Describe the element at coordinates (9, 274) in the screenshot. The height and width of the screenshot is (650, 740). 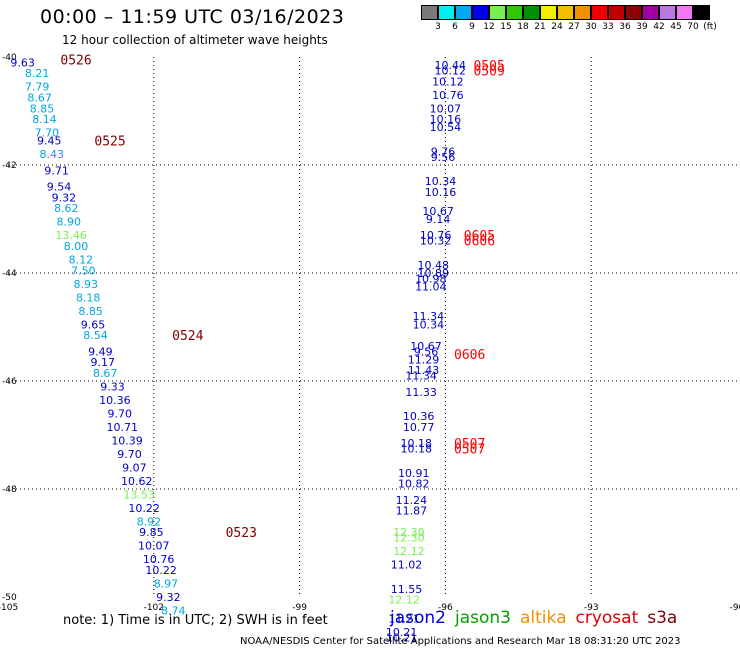
I see `y-tick-label: -44` at that location.